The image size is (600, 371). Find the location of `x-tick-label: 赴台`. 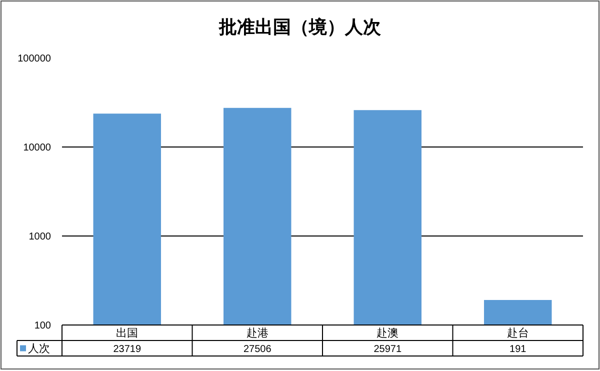

x-tick-label: 赴台 is located at coordinates (517, 333).